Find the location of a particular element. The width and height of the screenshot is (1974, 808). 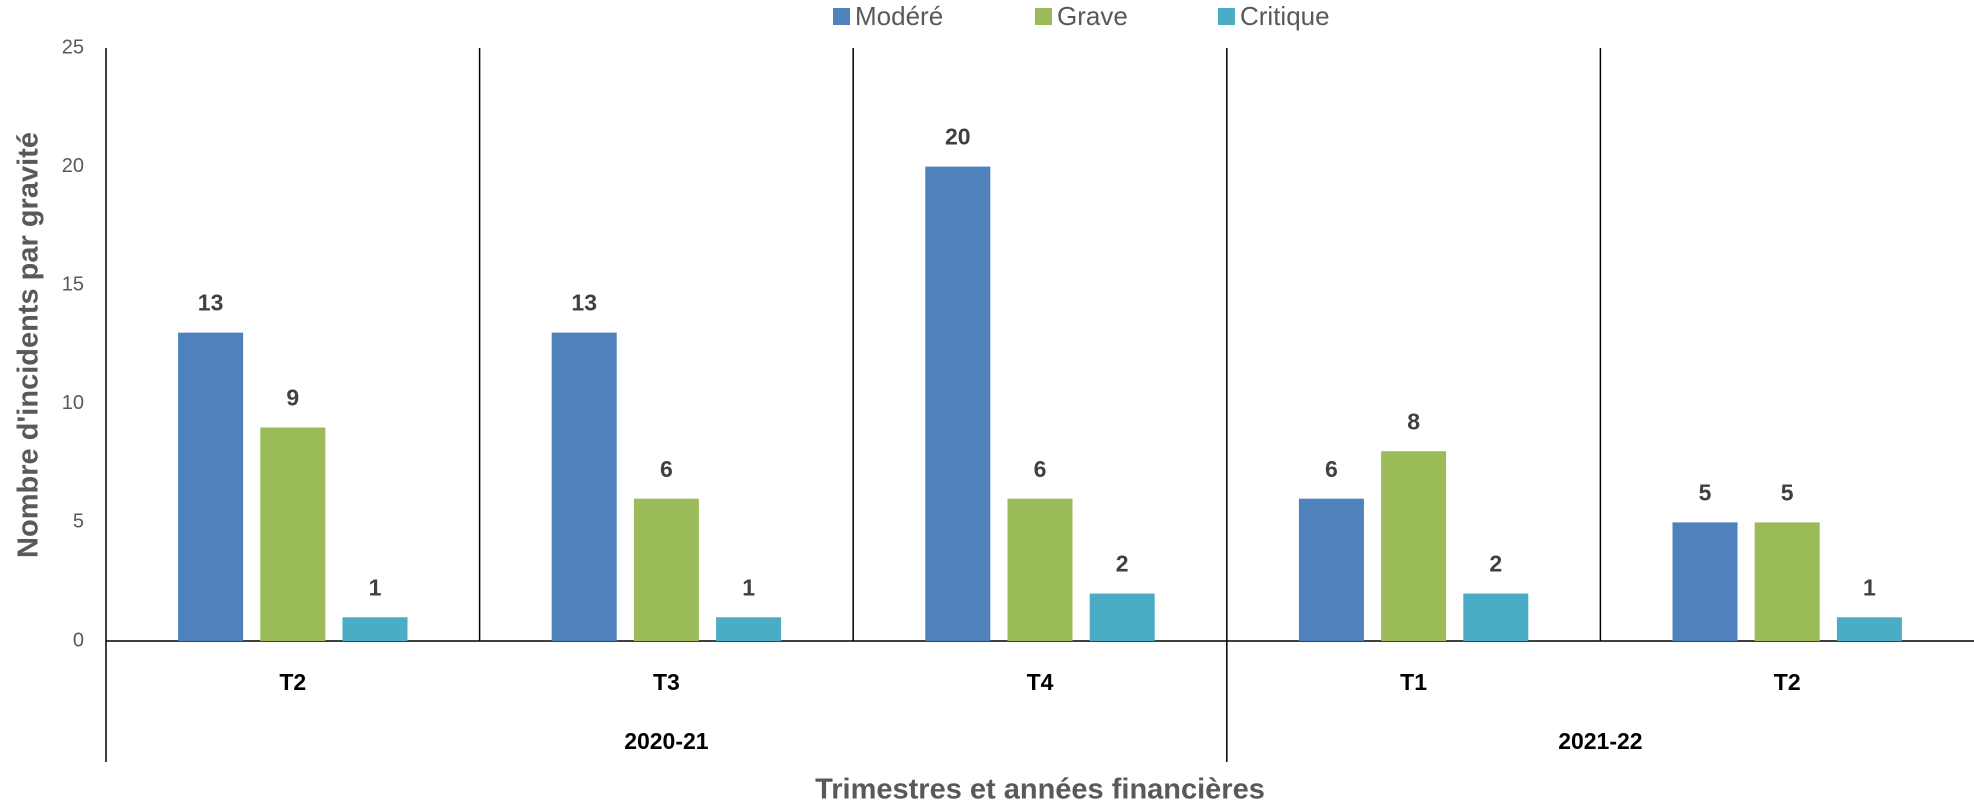

legend-label: Critique is located at coordinates (1285, 16).